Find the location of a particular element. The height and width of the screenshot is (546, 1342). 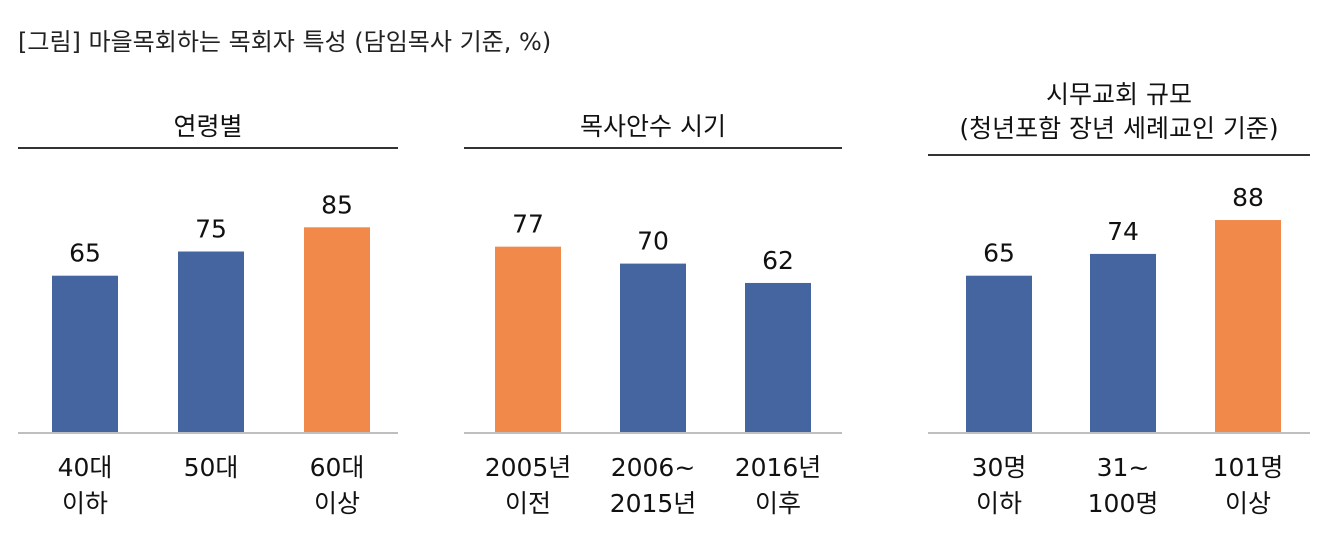

data-label: 70 is located at coordinates (653, 241).